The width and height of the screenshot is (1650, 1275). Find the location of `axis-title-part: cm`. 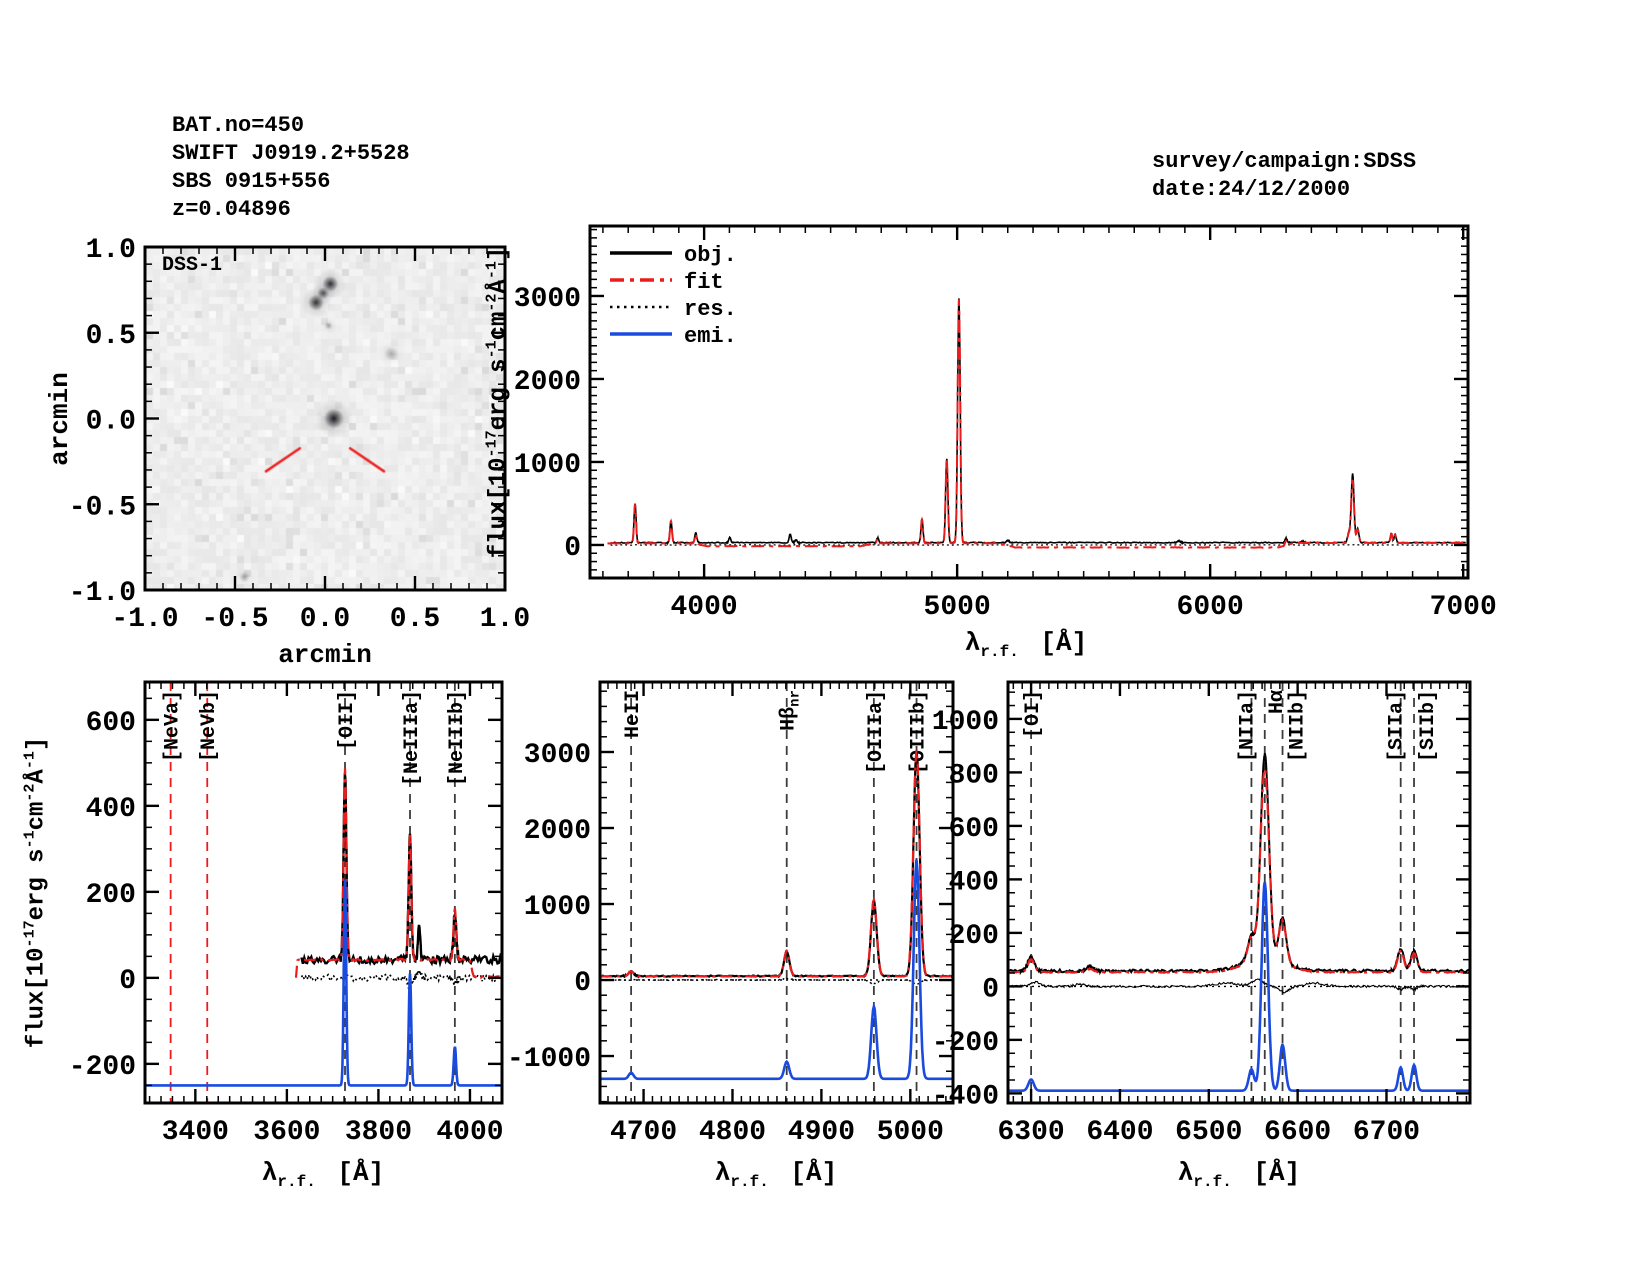

axis-title-part: cm is located at coordinates (499, 326).